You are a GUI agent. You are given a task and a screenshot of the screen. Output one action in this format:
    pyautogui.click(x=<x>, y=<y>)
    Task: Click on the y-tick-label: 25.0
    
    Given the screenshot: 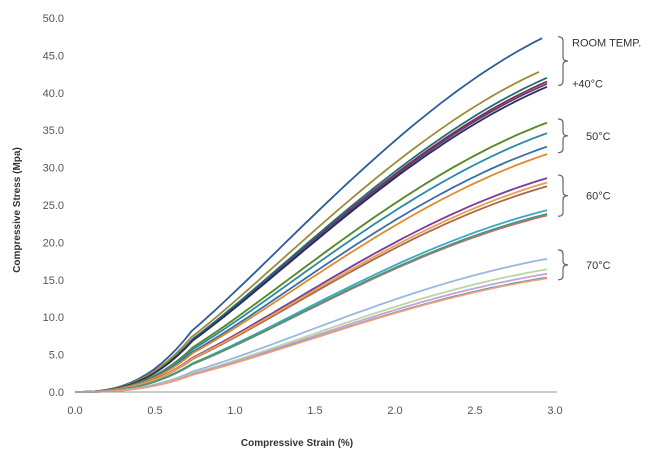 What is the action you would take?
    pyautogui.click(x=53, y=206)
    